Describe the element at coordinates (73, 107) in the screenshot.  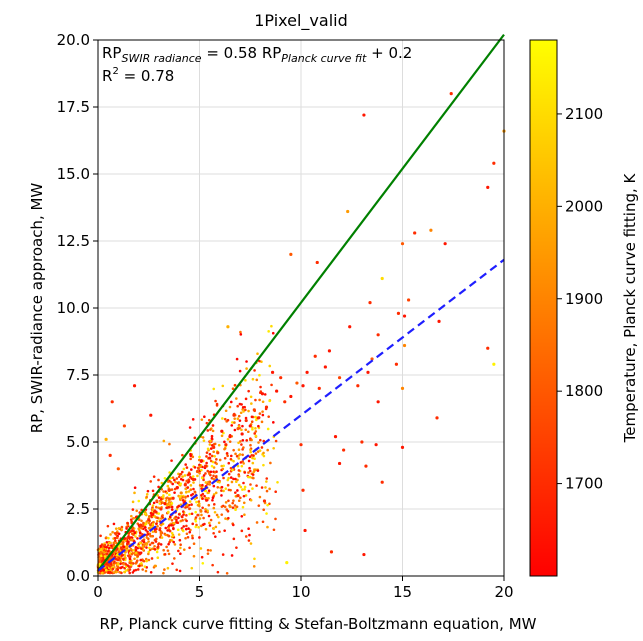
I see `y-tick-label: 17.5` at that location.